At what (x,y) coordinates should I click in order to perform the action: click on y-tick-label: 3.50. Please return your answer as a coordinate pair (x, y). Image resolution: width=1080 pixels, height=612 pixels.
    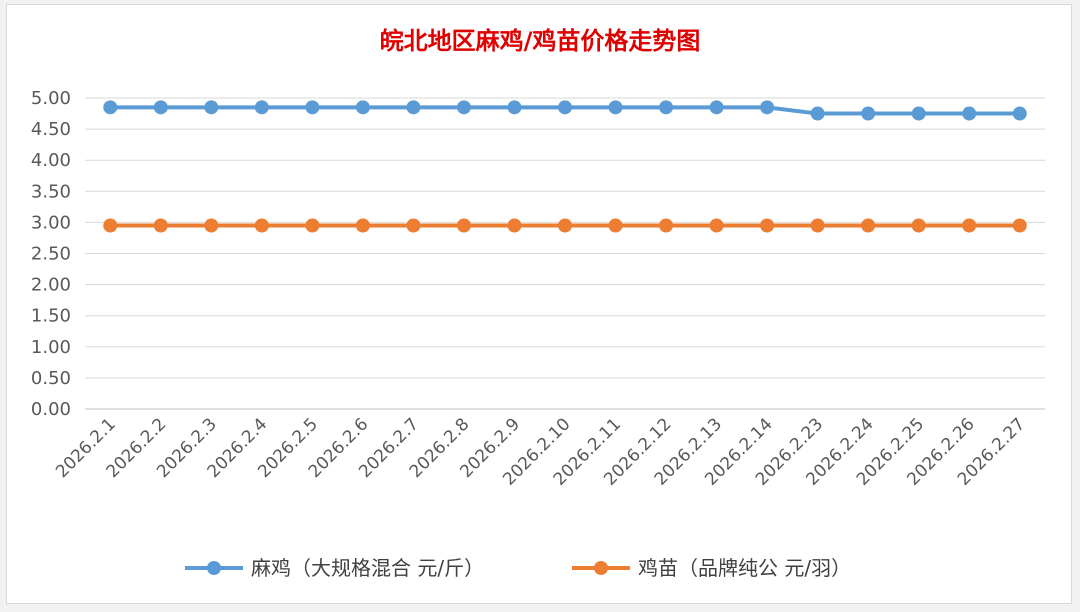
    Looking at the image, I should click on (51, 191).